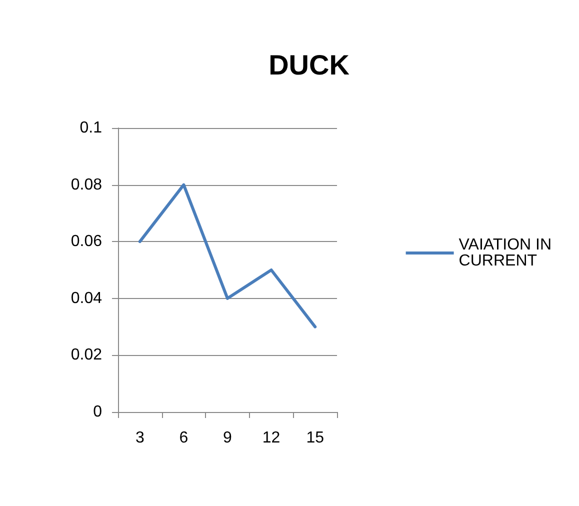  Describe the element at coordinates (183, 438) in the screenshot. I see `x-tick-label: 6` at that location.